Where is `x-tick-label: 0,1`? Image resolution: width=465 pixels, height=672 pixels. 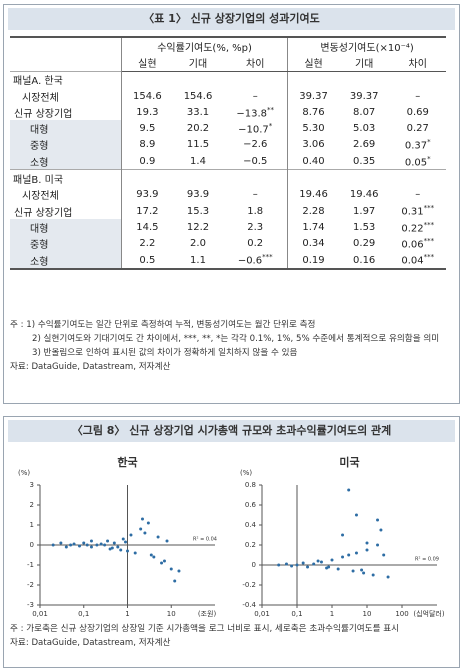 x-tick-label: 0,1 is located at coordinates (296, 614).